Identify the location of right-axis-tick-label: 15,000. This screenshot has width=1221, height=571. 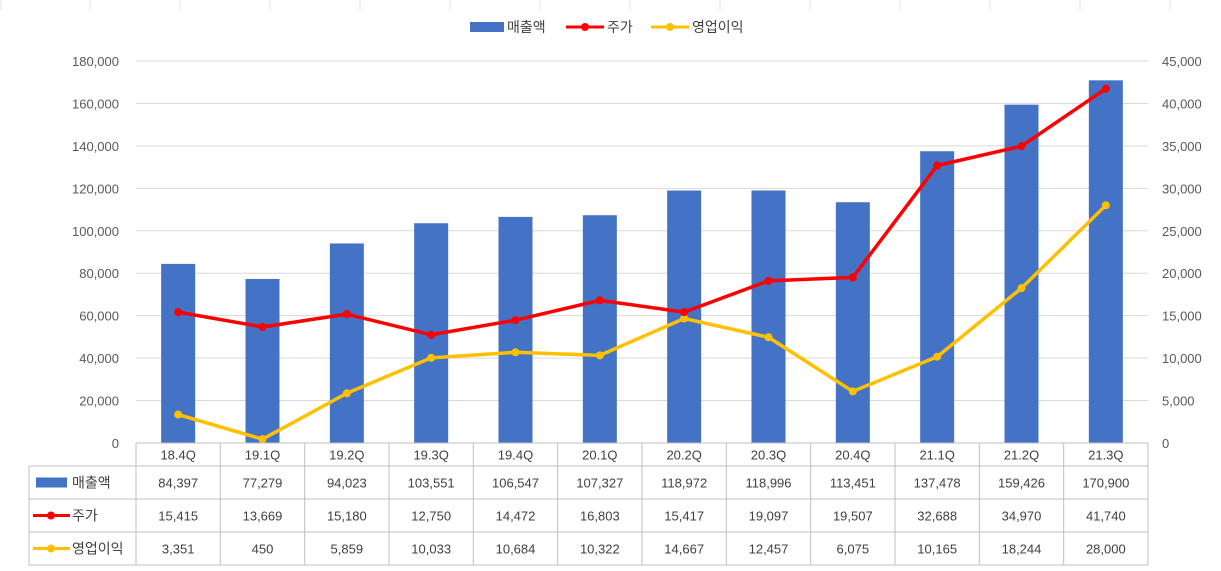
(1182, 316).